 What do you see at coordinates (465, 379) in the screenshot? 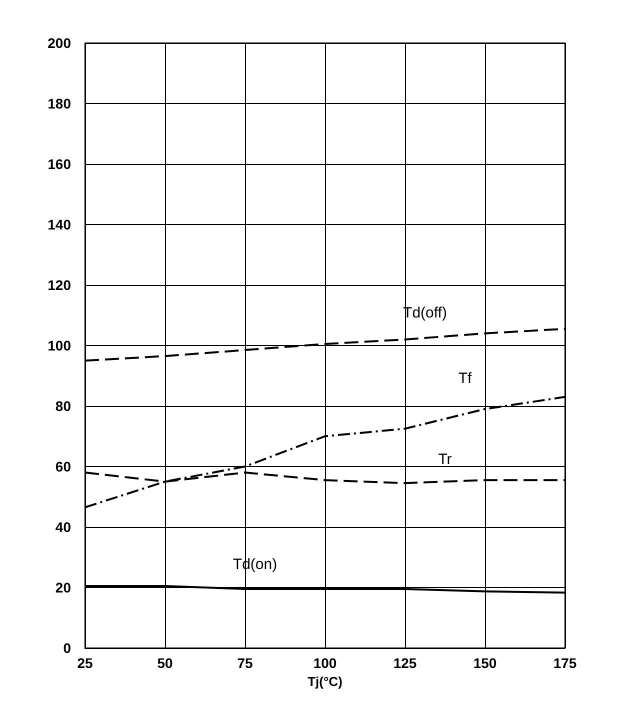
I see `series-label: Tf` at bounding box center [465, 379].